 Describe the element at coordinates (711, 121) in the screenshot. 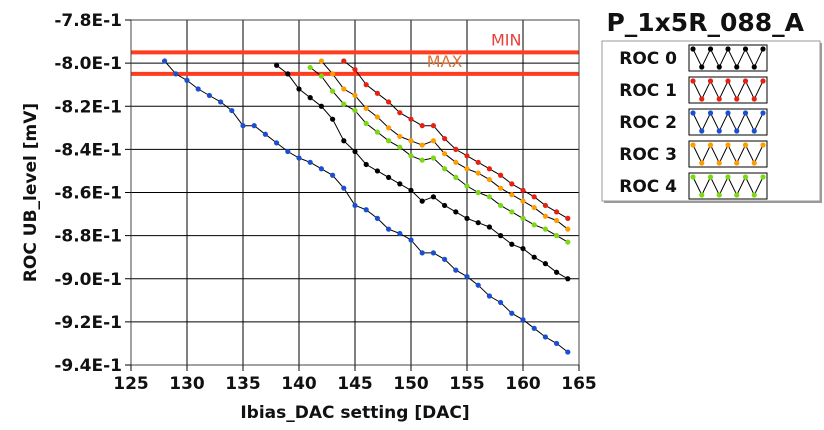

I see `legend: ROC 0 ROC 1 ROC 2 ROC 3 ROC 4` at that location.